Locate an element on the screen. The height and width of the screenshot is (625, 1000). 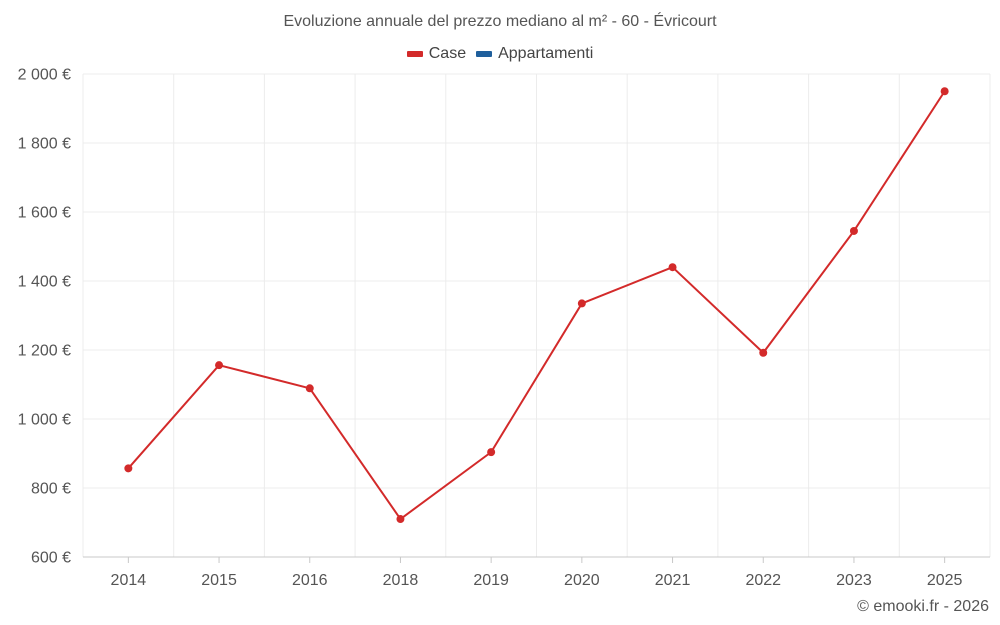
x-tick-label: 2025 is located at coordinates (945, 580).